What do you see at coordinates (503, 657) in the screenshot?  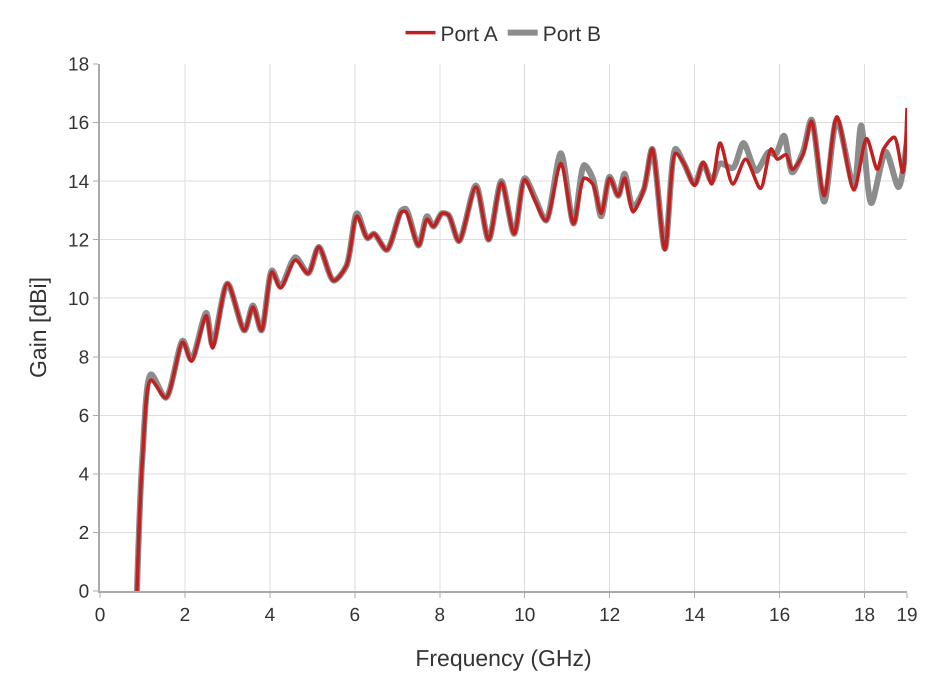 I see `x-axis-title: Frequency (GHz)` at bounding box center [503, 657].